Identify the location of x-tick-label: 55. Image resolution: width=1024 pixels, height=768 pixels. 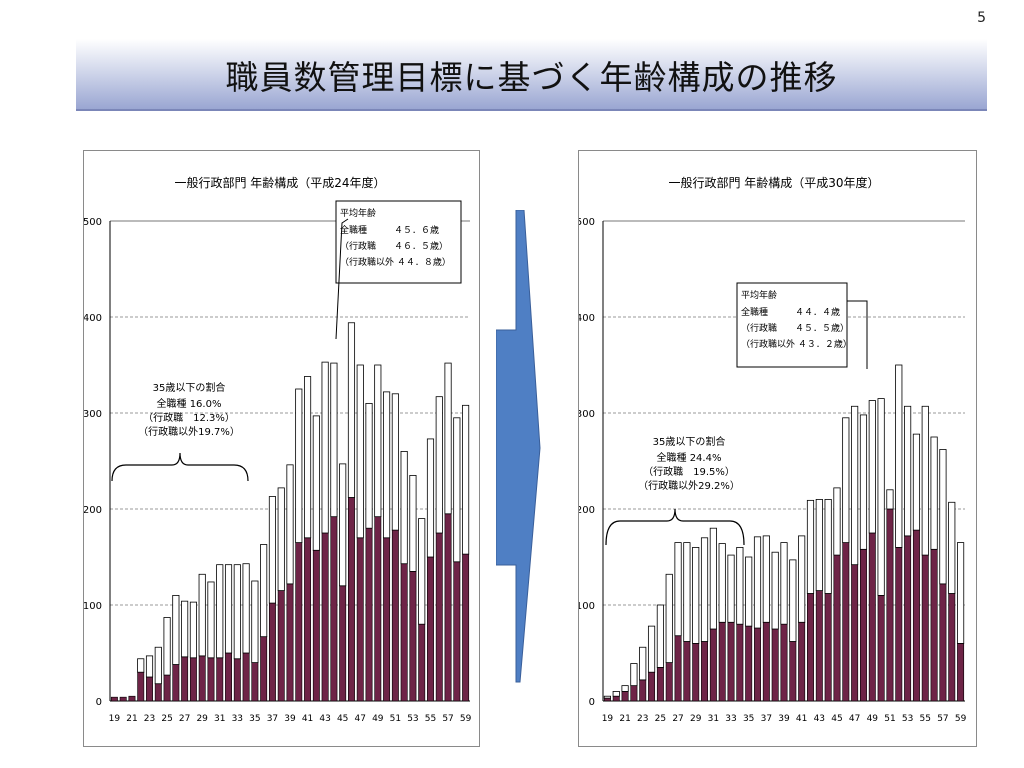
(925, 719).